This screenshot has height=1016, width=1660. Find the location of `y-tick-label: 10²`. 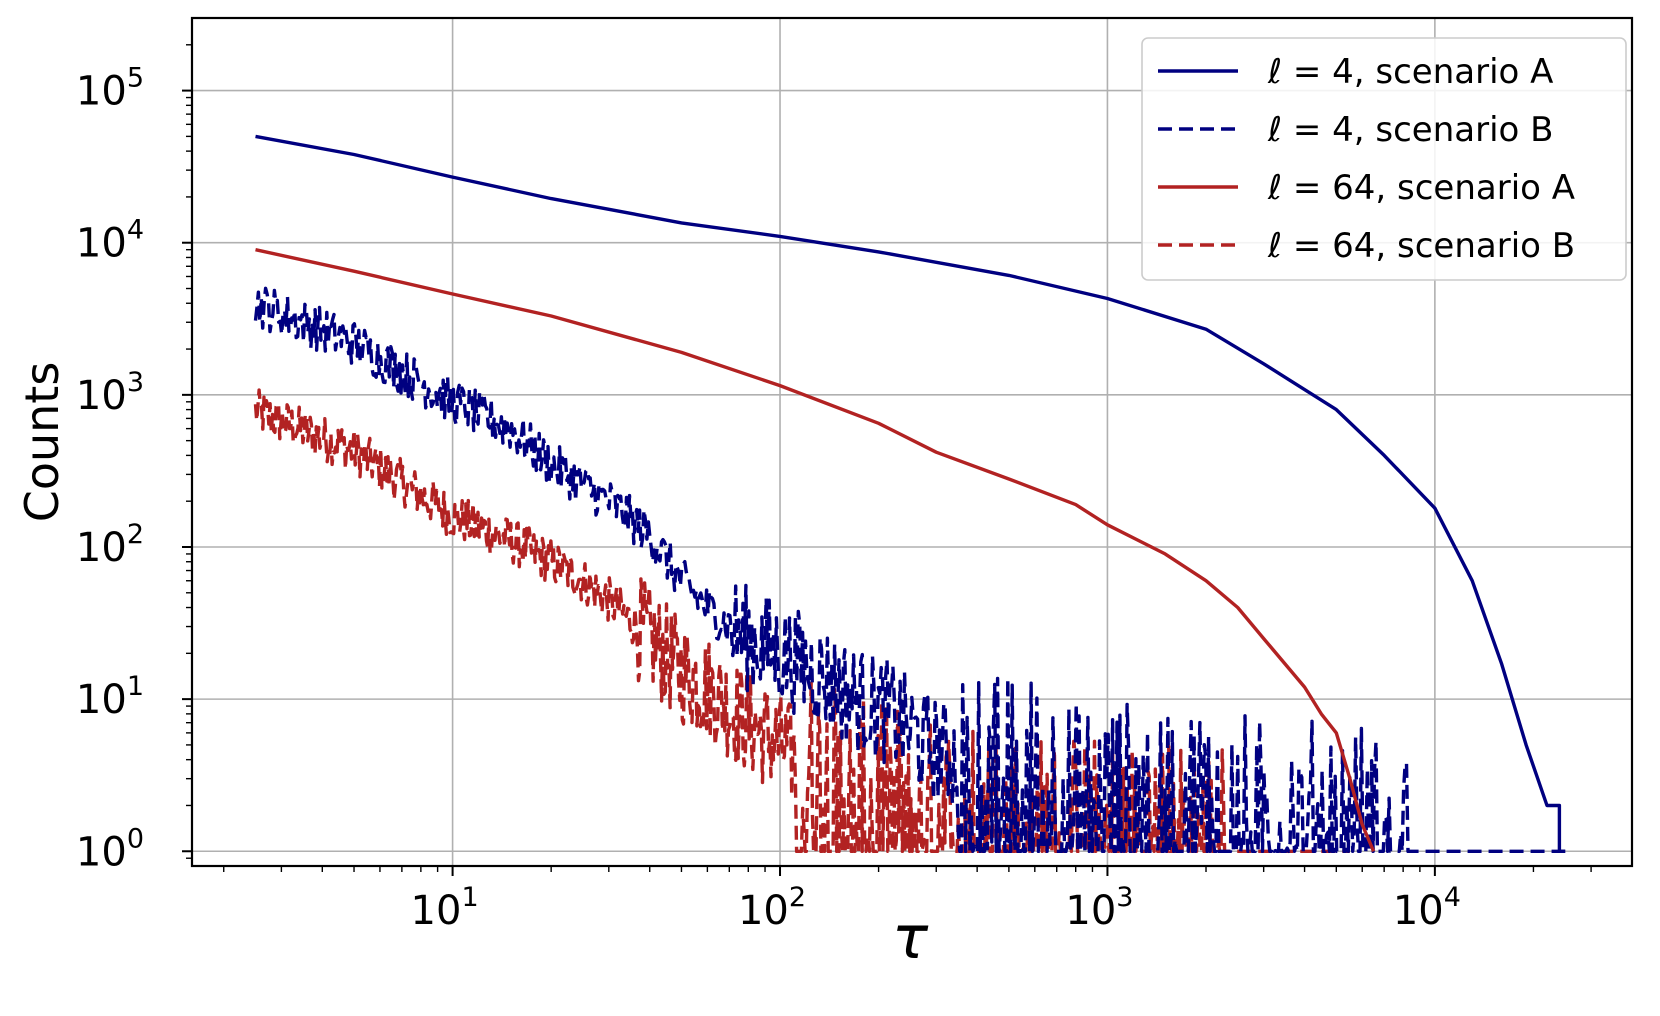

y-tick-label: 10² is located at coordinates (110, 545).